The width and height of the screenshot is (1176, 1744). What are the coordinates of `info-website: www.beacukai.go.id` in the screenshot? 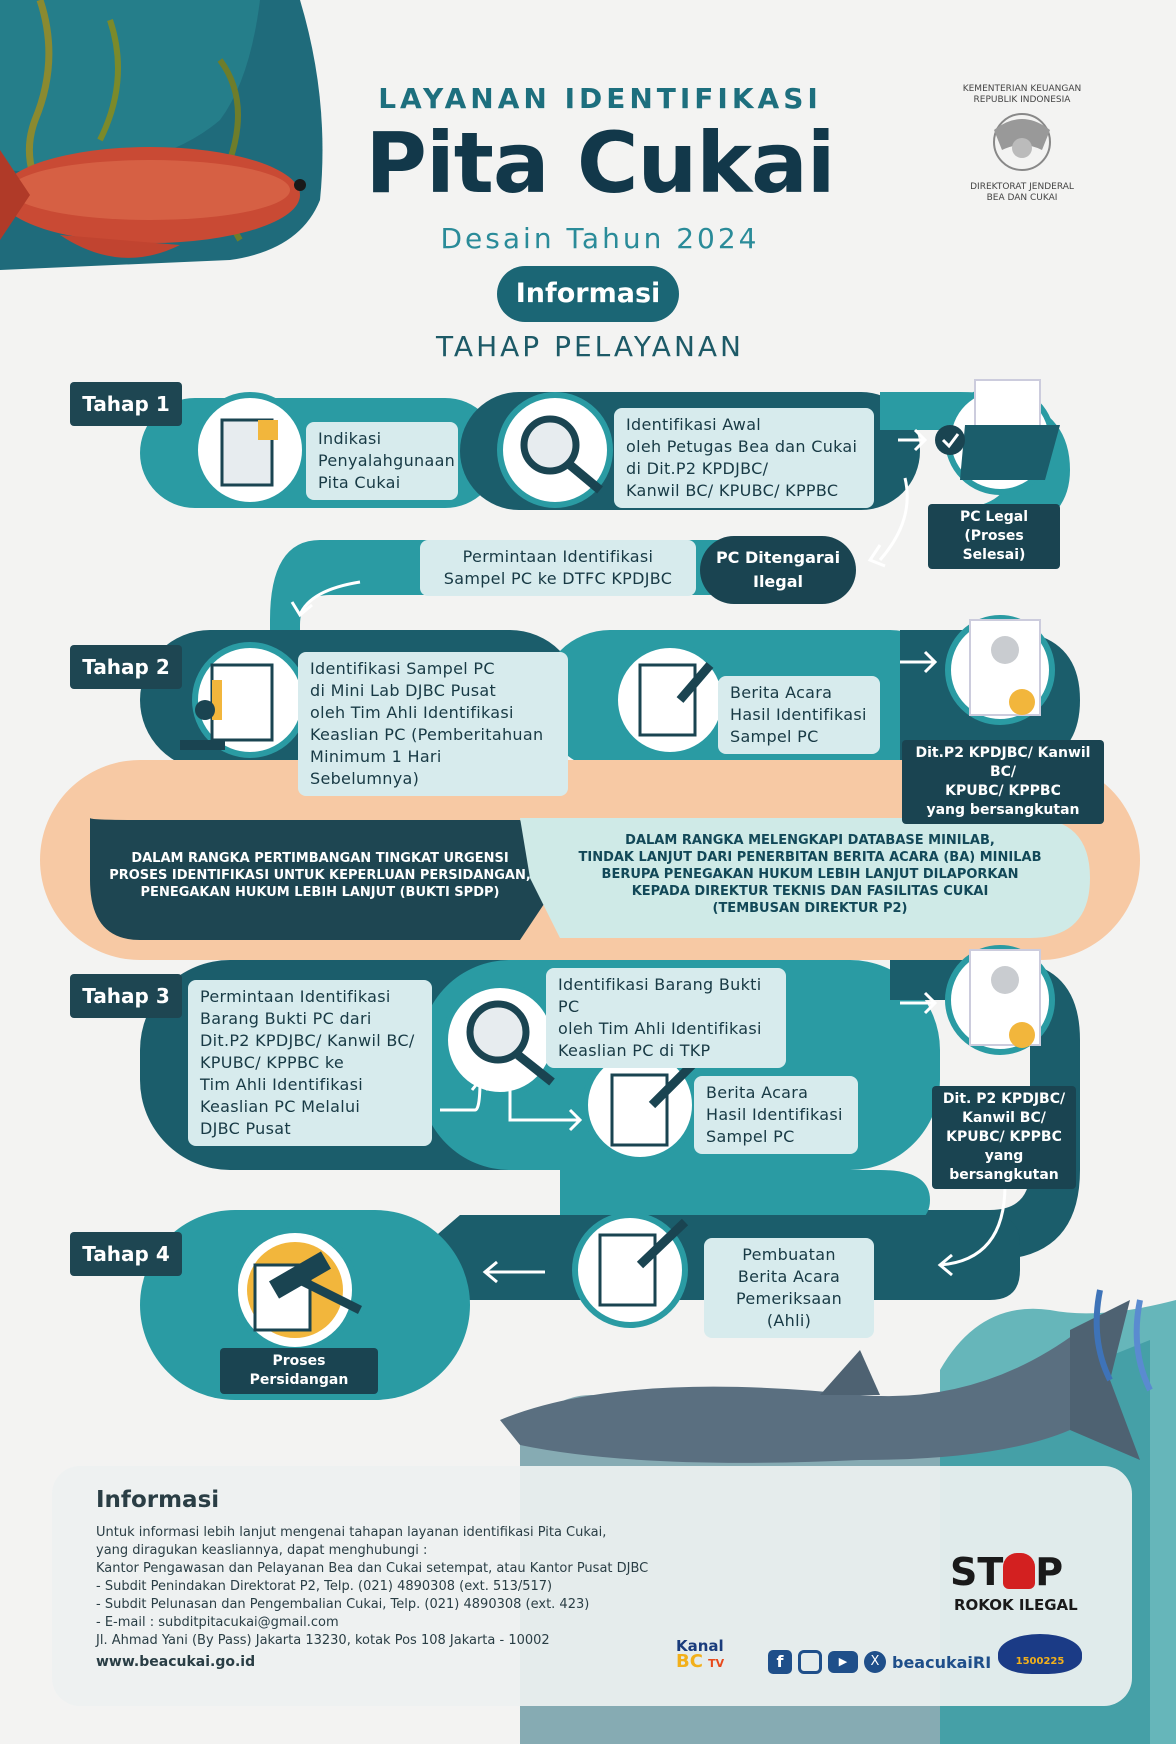 It's located at (176, 1662).